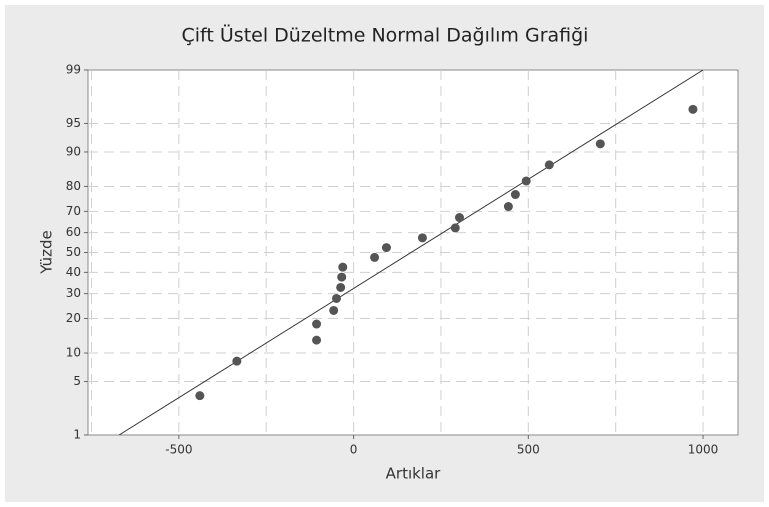 Image resolution: width=769 pixels, height=507 pixels. What do you see at coordinates (178, 450) in the screenshot?
I see `x-tick-label: -500` at bounding box center [178, 450].